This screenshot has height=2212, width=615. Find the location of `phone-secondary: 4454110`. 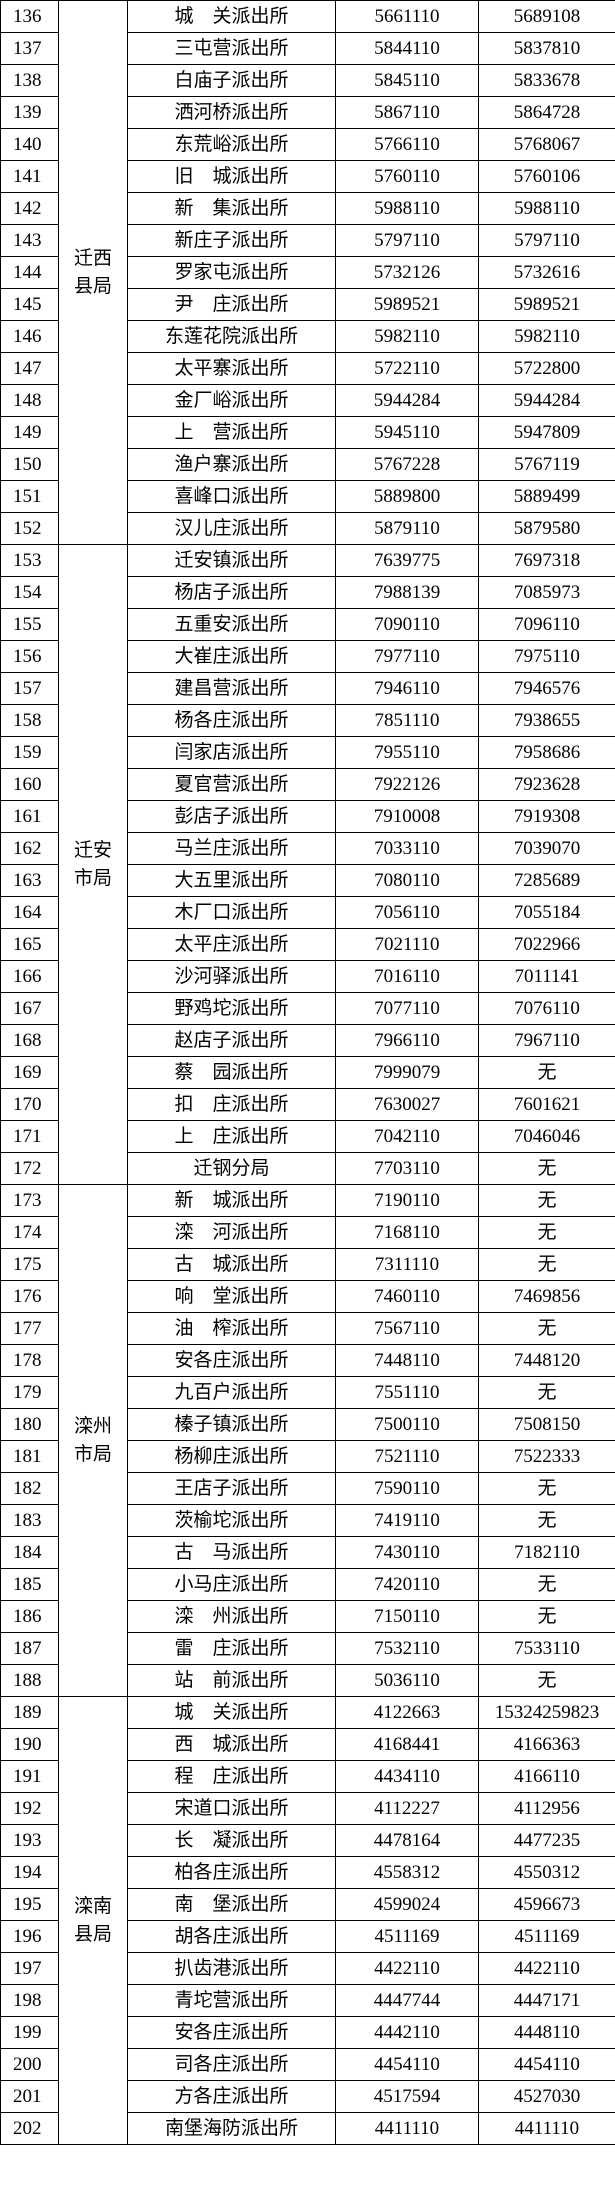

phone-secondary: 4454110 is located at coordinates (546, 2064).